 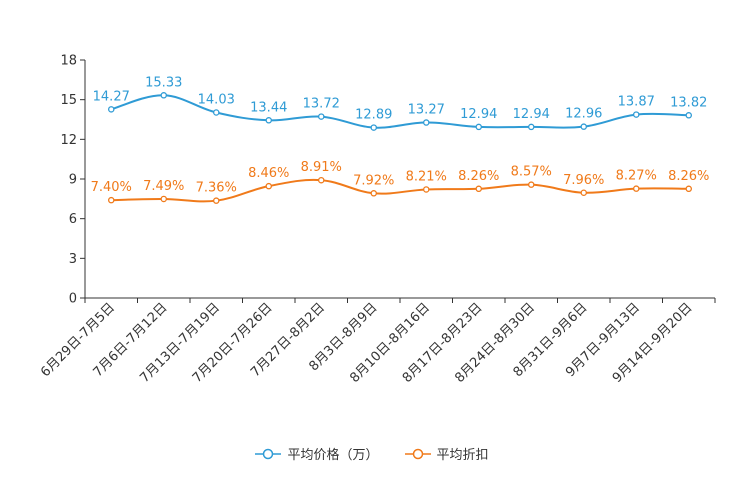 I want to click on discount-data-label: 7.40%, so click(x=111, y=187).